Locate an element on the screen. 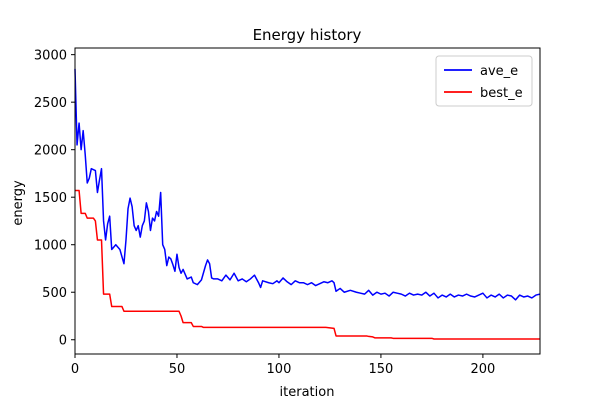 This screenshot has width=600, height=404. y-axis: 0 500 1000 1500 2000 2500 3000 is located at coordinates (54, 199).